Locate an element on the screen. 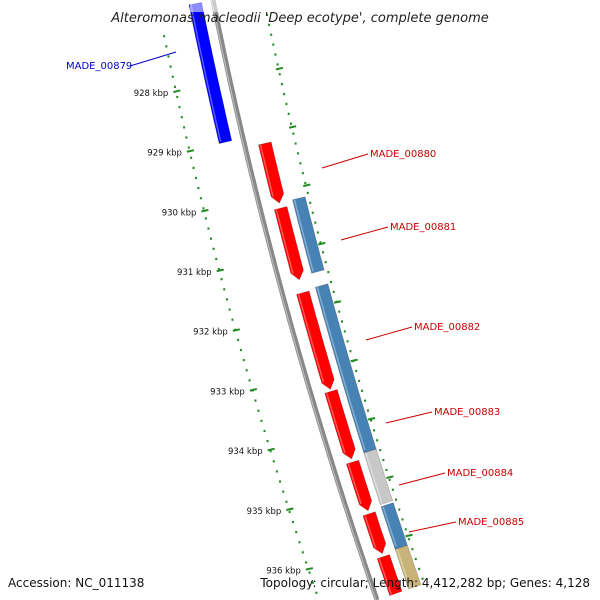  gene-made-00879-shine is located at coordinates (206, 73).